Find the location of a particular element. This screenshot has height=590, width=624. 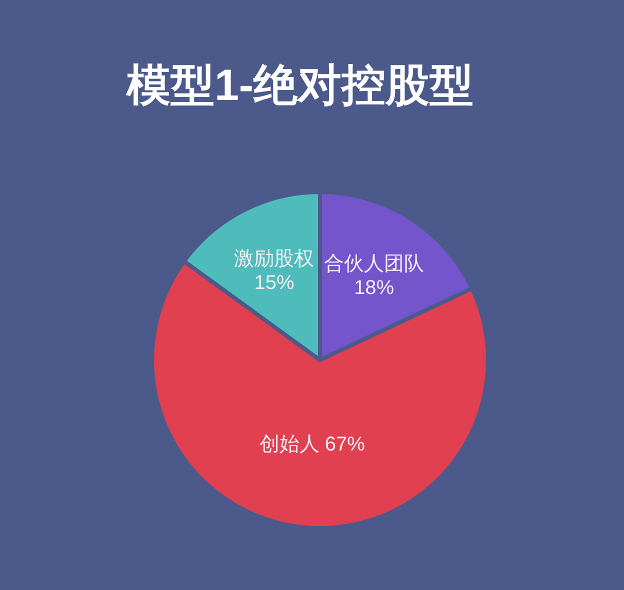

data-label: 18% is located at coordinates (374, 287).